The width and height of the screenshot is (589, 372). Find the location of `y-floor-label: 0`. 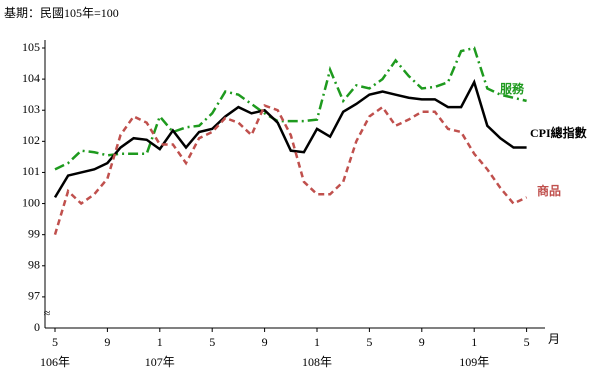

y-floor-label: 0 is located at coordinates (37, 327).